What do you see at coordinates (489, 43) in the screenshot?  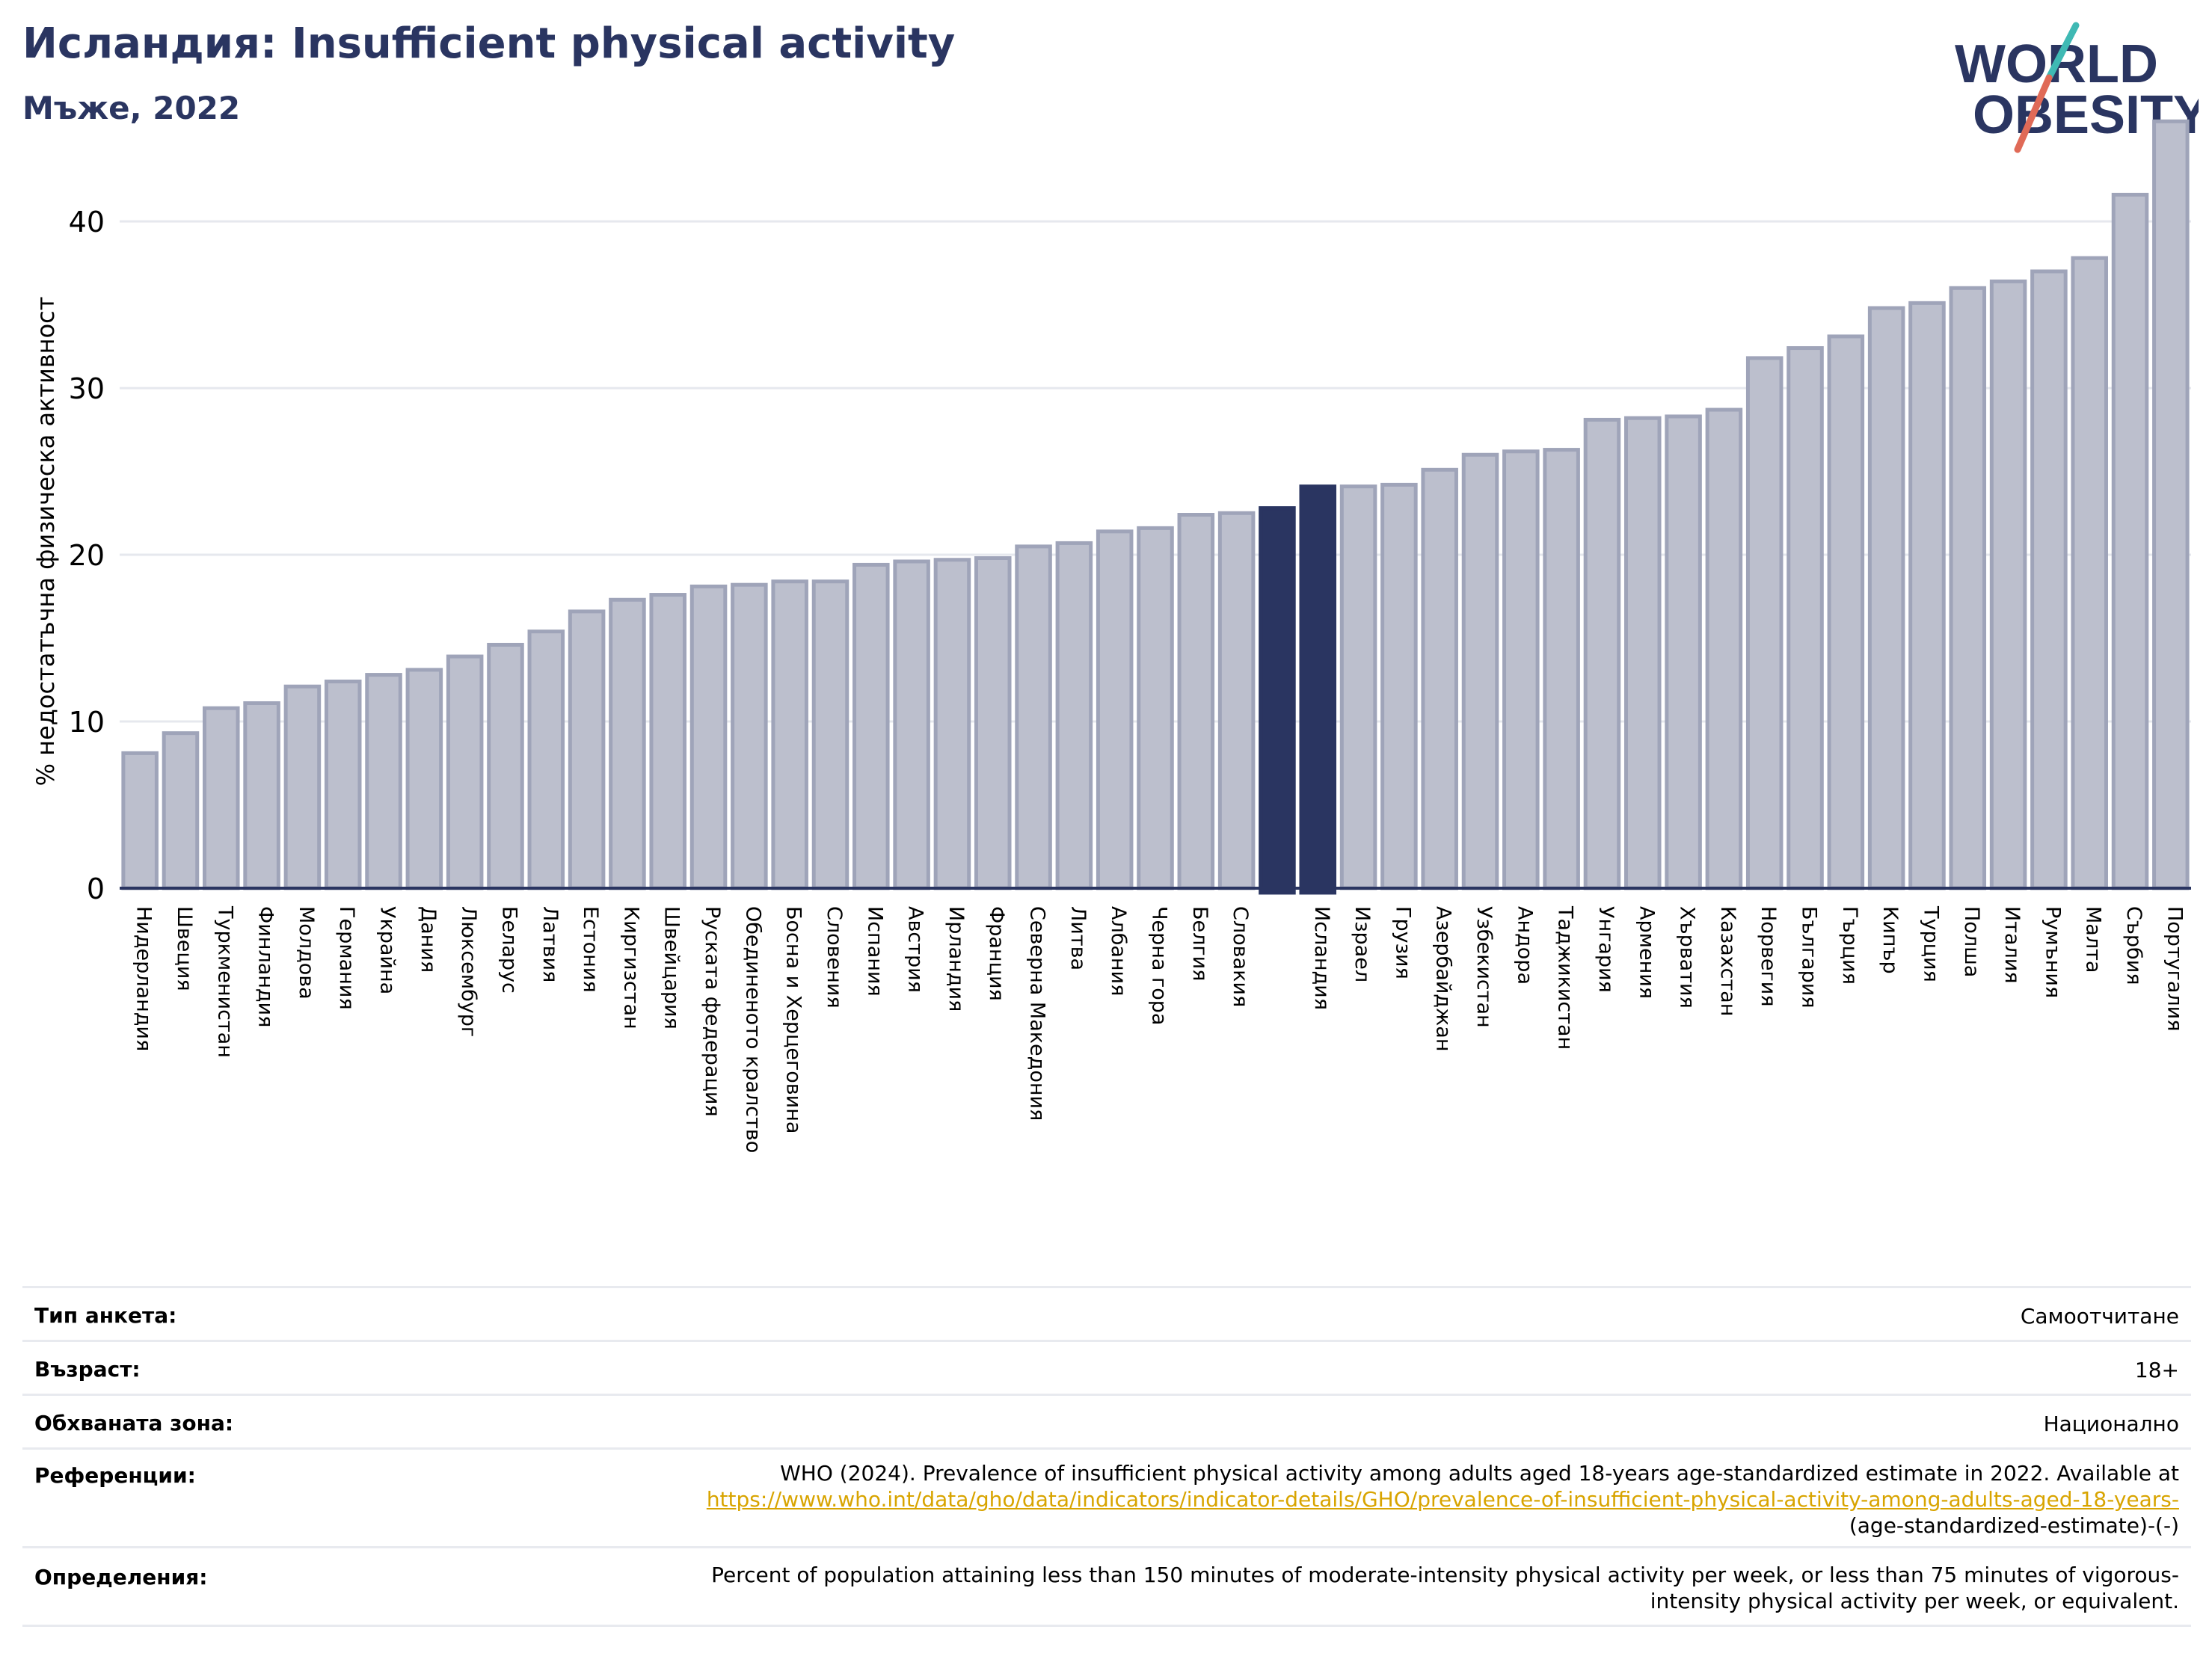 I see `chart-title: Исландия: Insufficient physical activity` at bounding box center [489, 43].